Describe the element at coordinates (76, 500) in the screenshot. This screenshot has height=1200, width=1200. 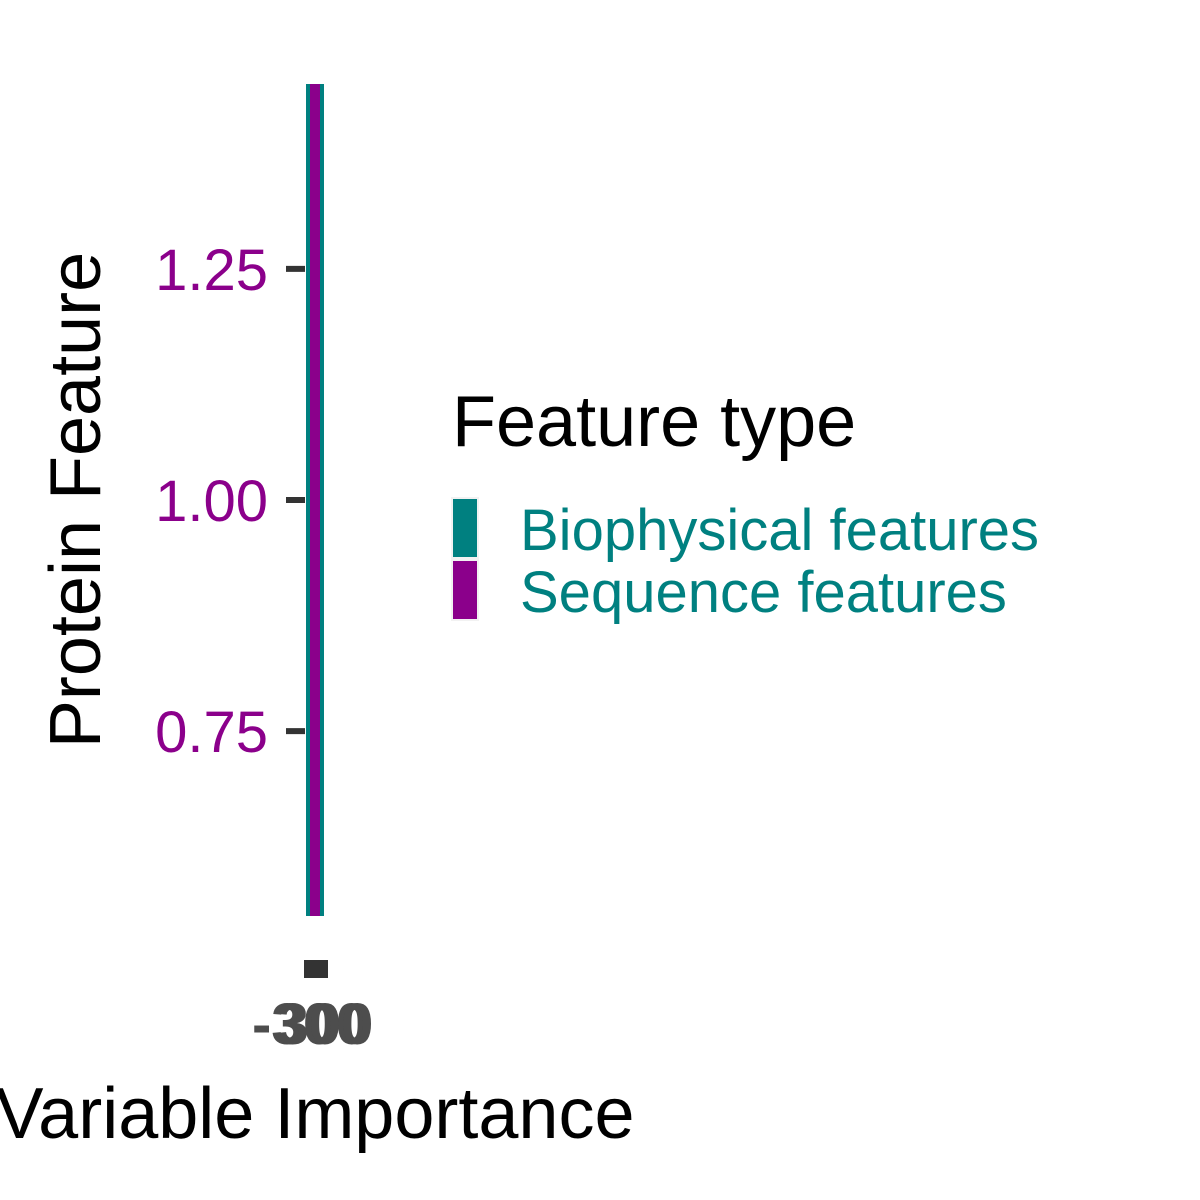
I see `y-axis-title: Protein Feature` at that location.